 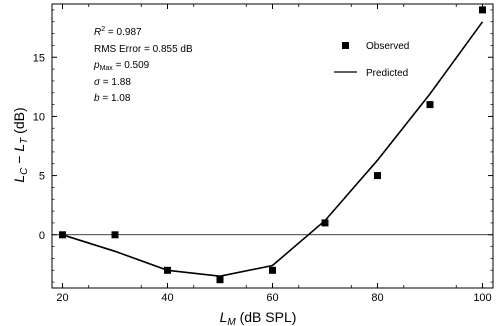 I want to click on legend: Observed Predicted, so click(x=371, y=60).